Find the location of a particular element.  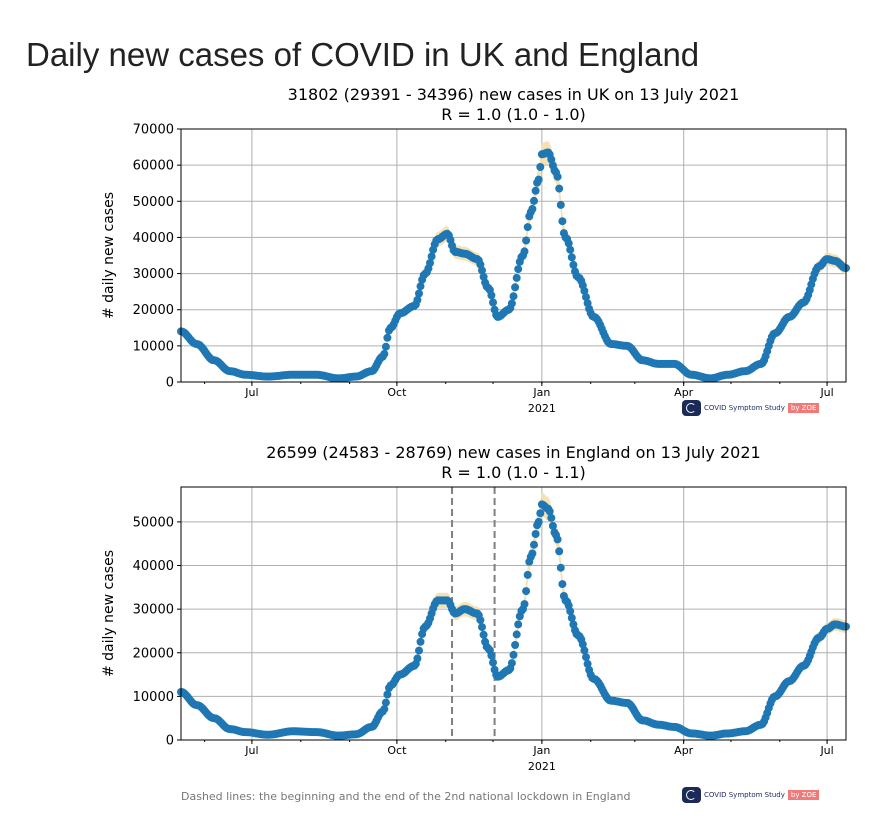

chart-subtitle: R = 1.0 (1.0 - 1.1) is located at coordinates (513, 472).